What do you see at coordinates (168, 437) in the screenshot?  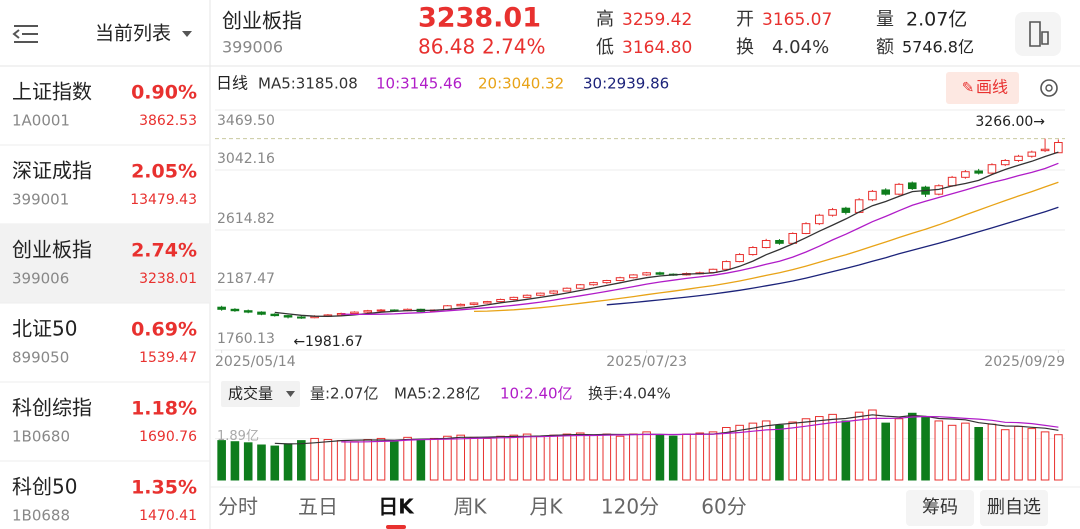 I see `index-price: 1690.76` at bounding box center [168, 437].